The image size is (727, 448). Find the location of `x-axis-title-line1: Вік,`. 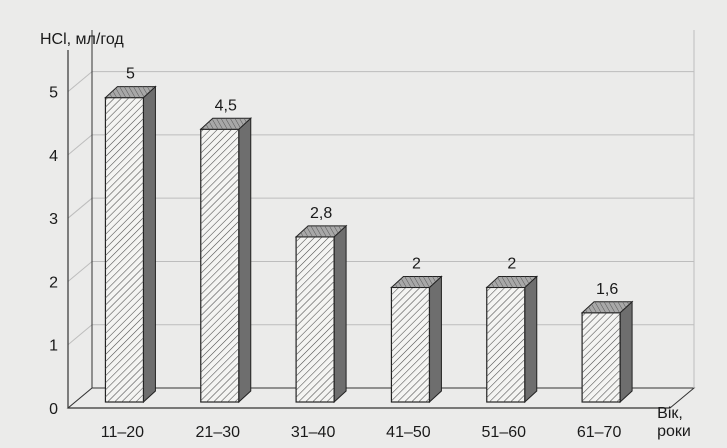

x-axis-title-line1: Вік, is located at coordinates (670, 413).